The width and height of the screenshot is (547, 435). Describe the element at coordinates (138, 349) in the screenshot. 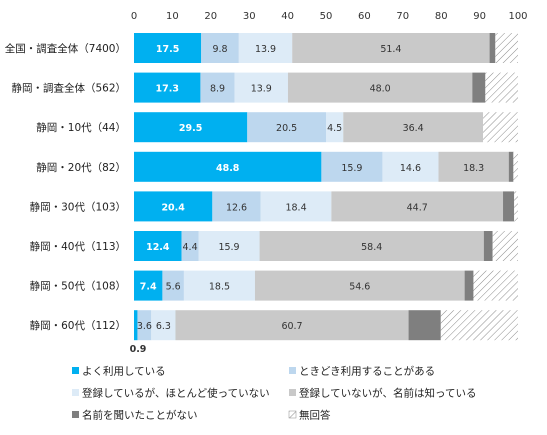

I see `data-label: 0.9` at that location.